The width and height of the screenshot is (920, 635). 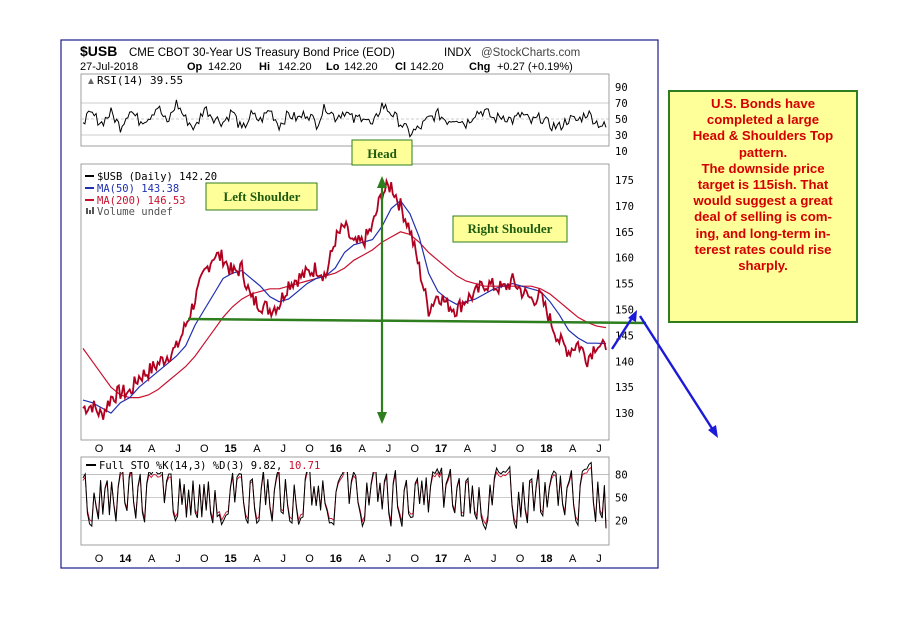 I want to click on sto-label-value: 10.71, so click(x=305, y=466).